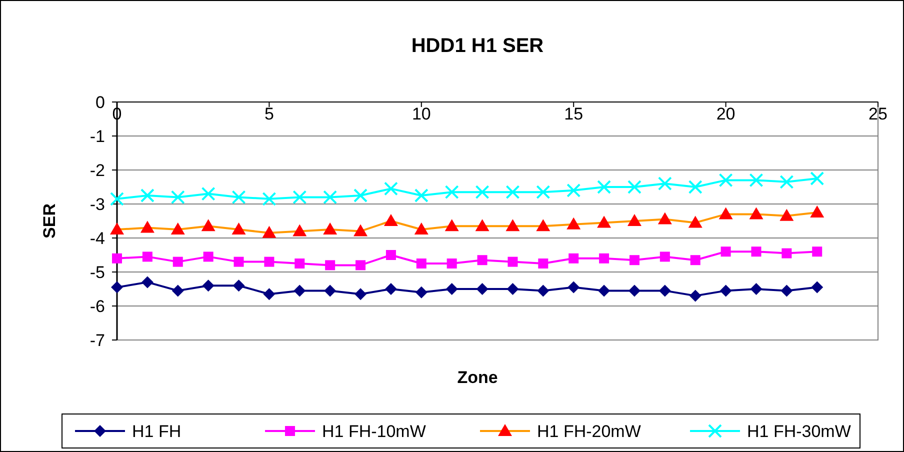 This screenshot has width=904, height=452. I want to click on legend-label: H1 FH, so click(157, 431).